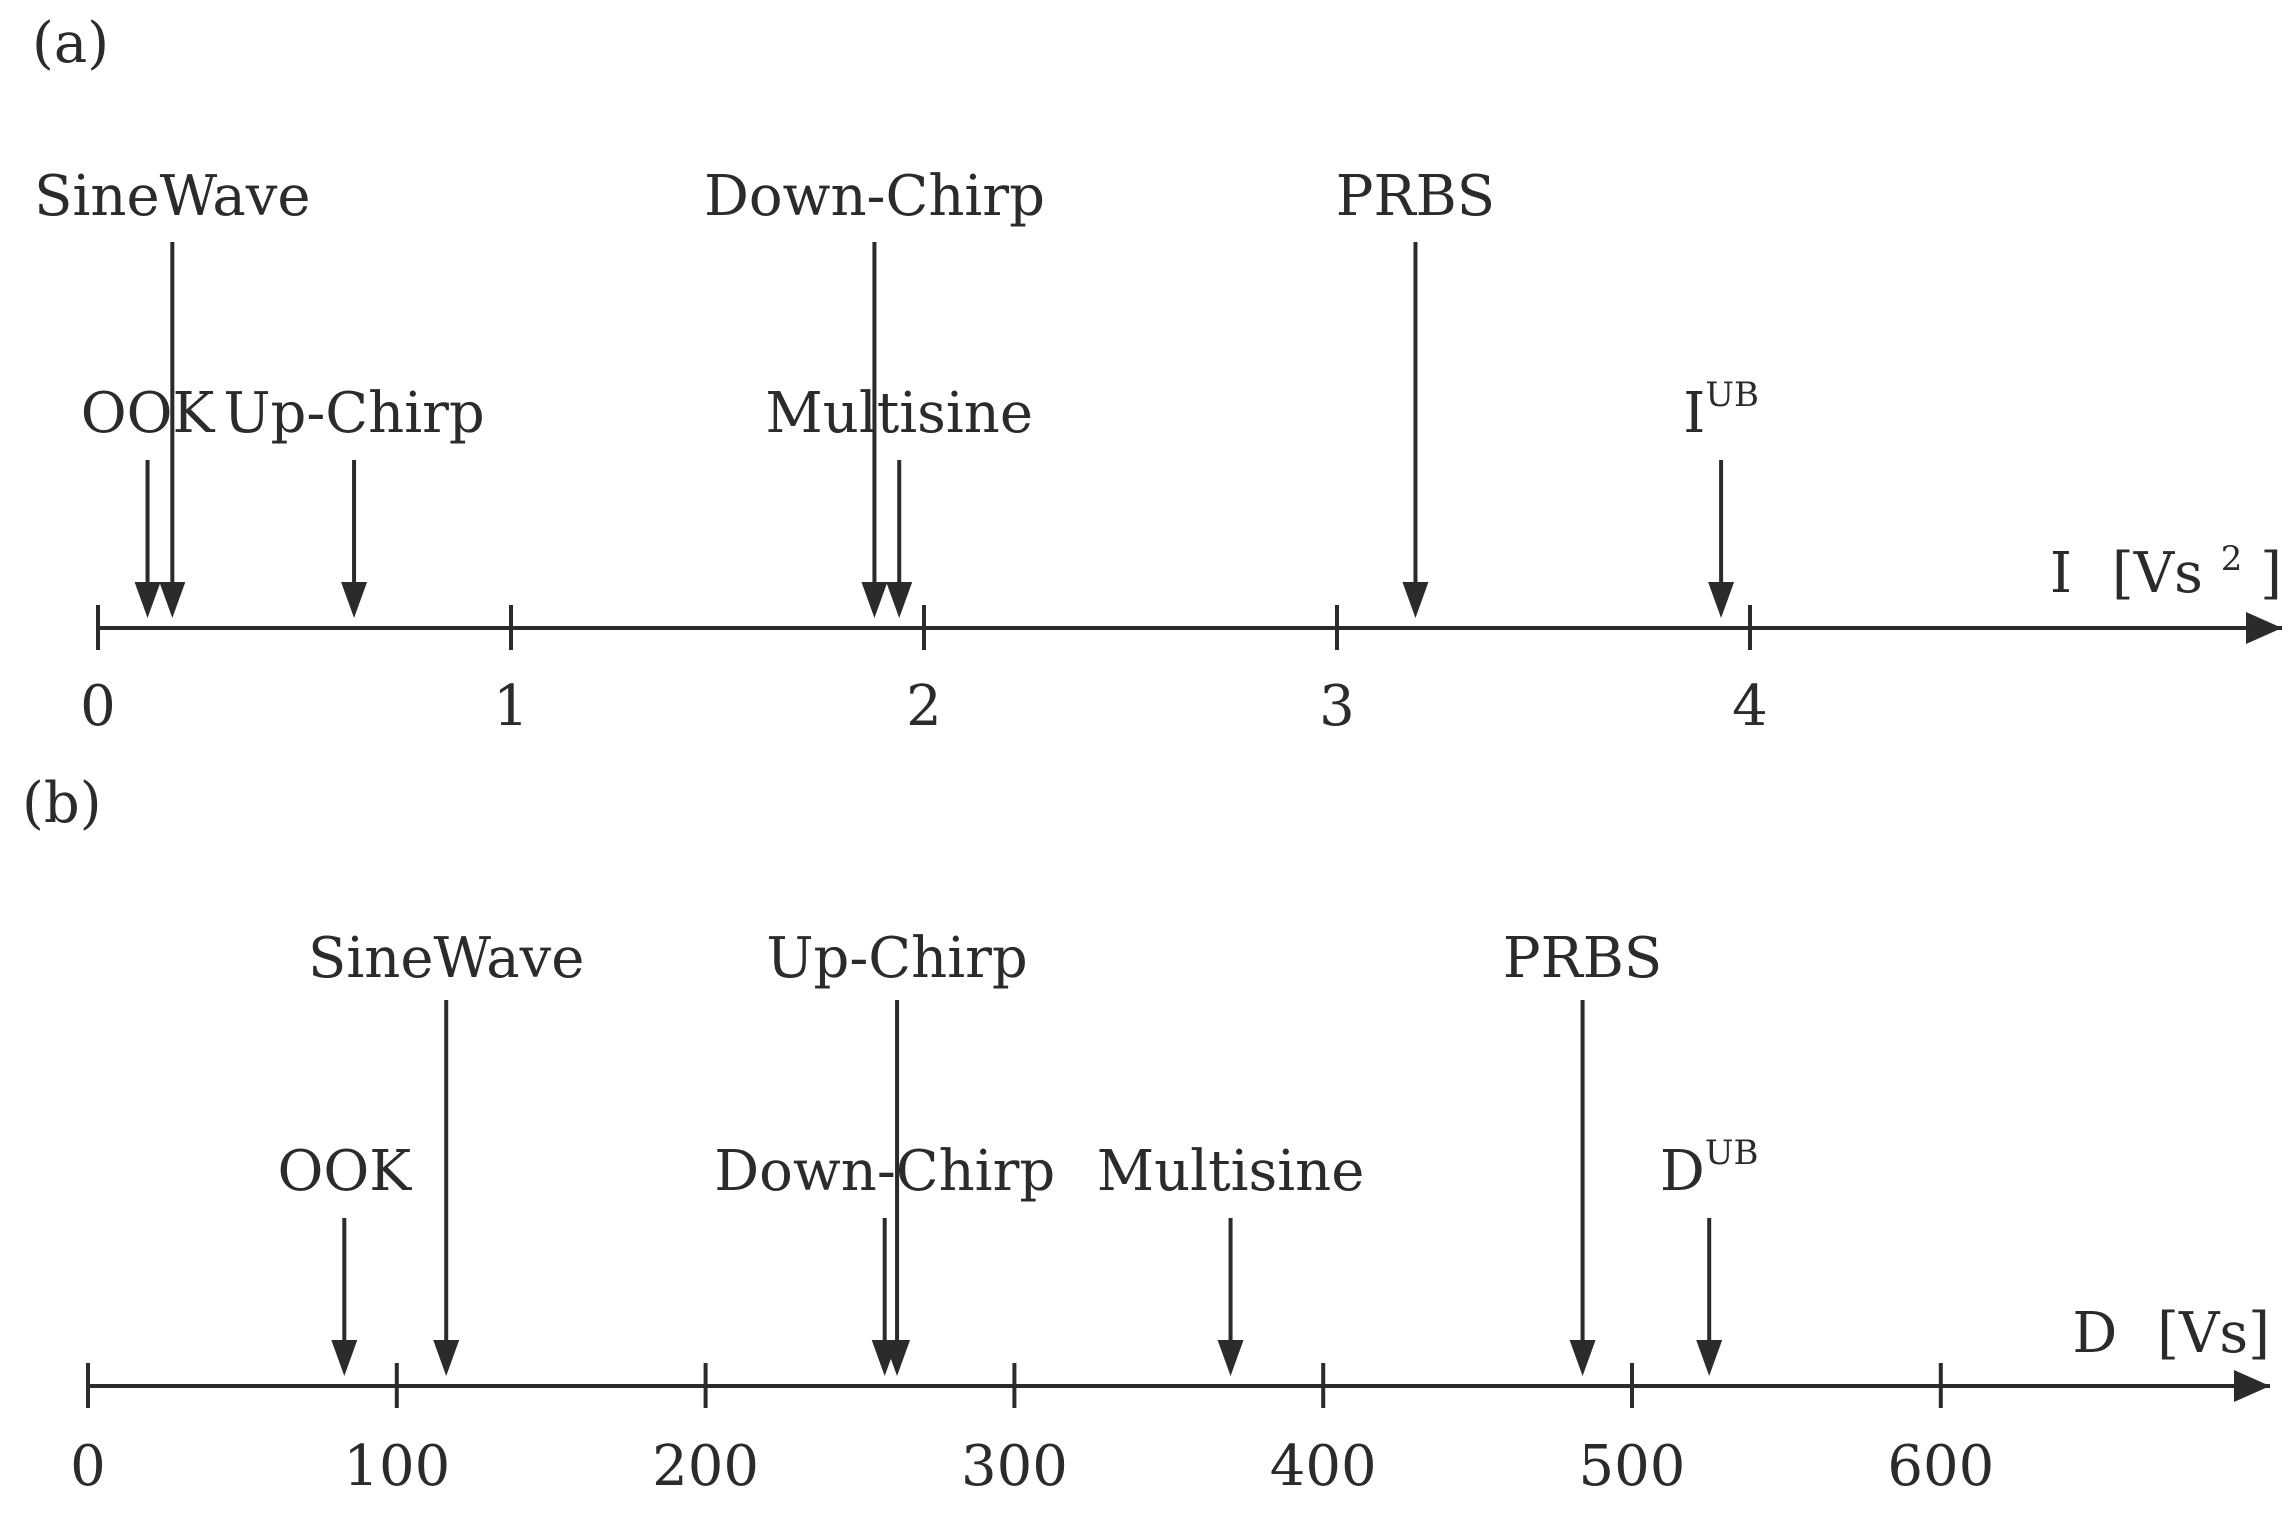 The height and width of the screenshot is (1519, 2291). What do you see at coordinates (62, 803) in the screenshot?
I see `panel-b-label: (b)` at bounding box center [62, 803].